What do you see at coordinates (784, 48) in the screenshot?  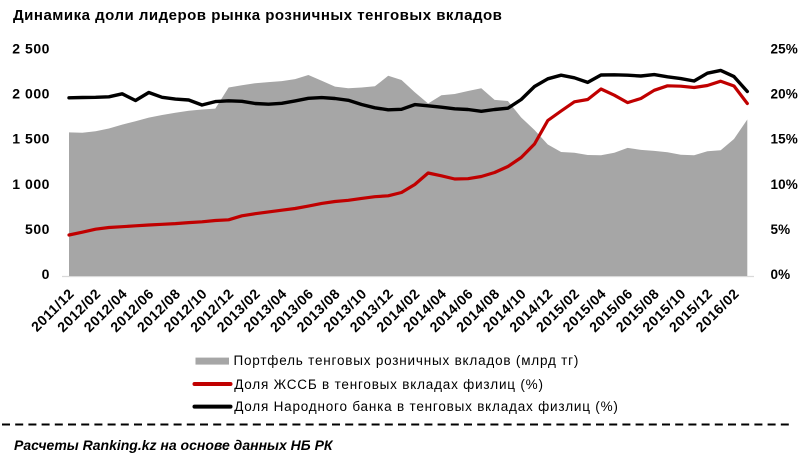 I see `svg-text: 25%` at bounding box center [784, 48].